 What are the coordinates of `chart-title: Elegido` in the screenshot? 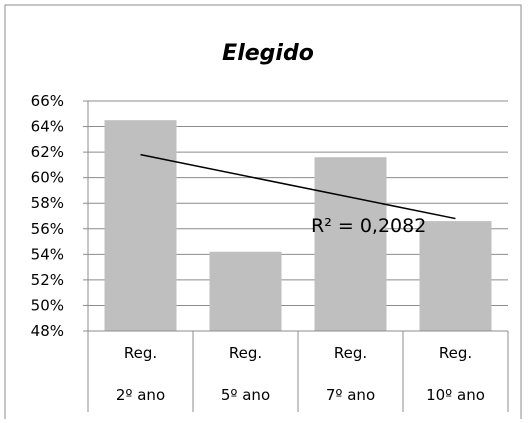 It's located at (268, 53).